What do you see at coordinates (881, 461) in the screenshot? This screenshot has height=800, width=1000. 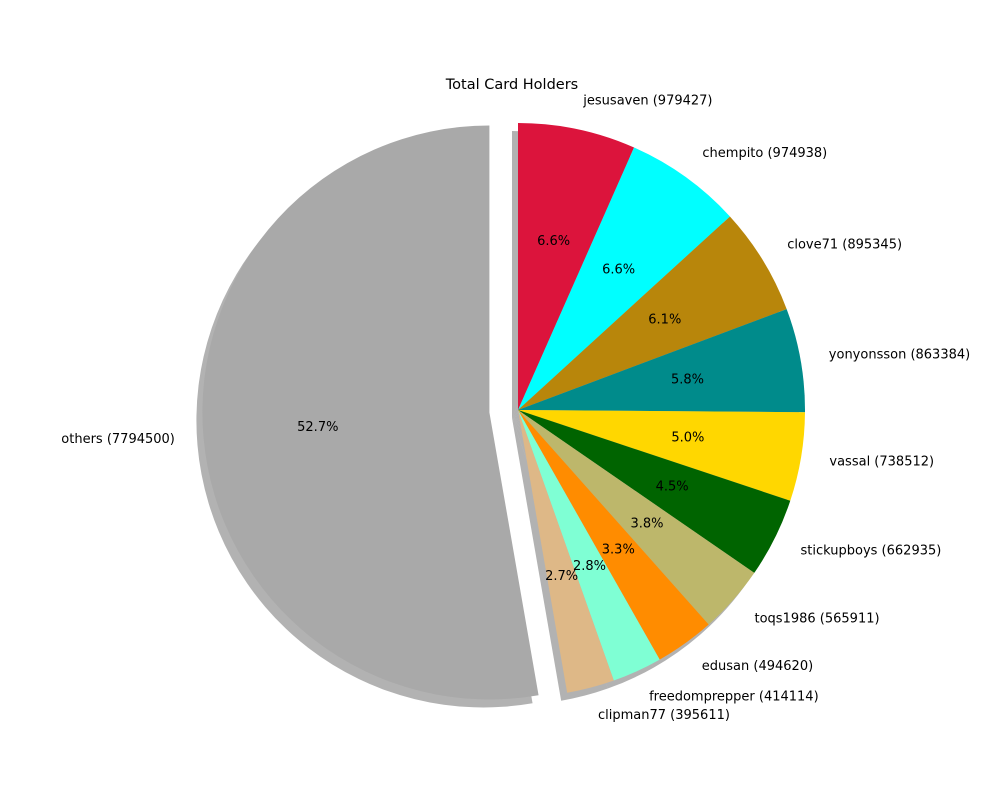 I see `slice-label-vassal: vassal (738512)` at bounding box center [881, 461].